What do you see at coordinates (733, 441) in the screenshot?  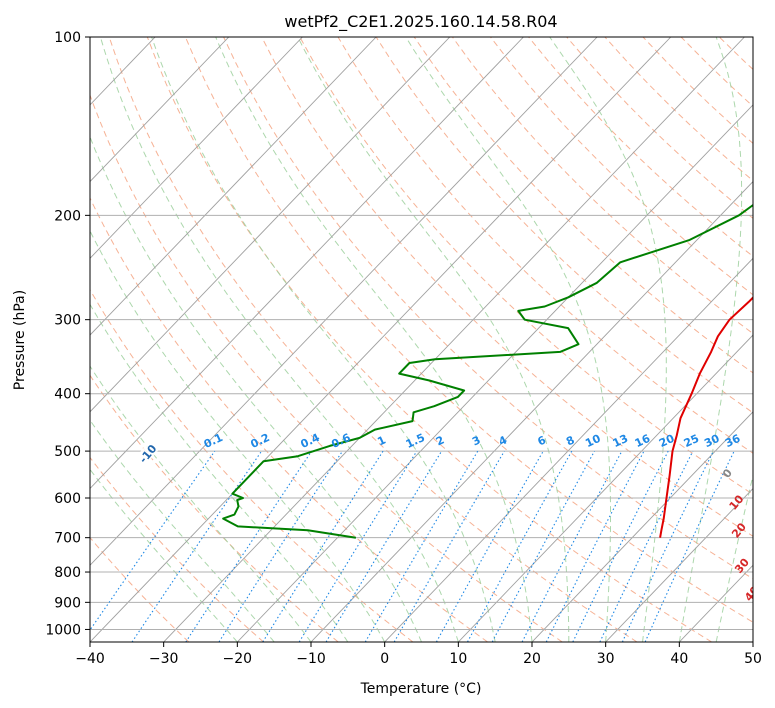 I see `mixing-ratio-label: 36` at bounding box center [733, 441].